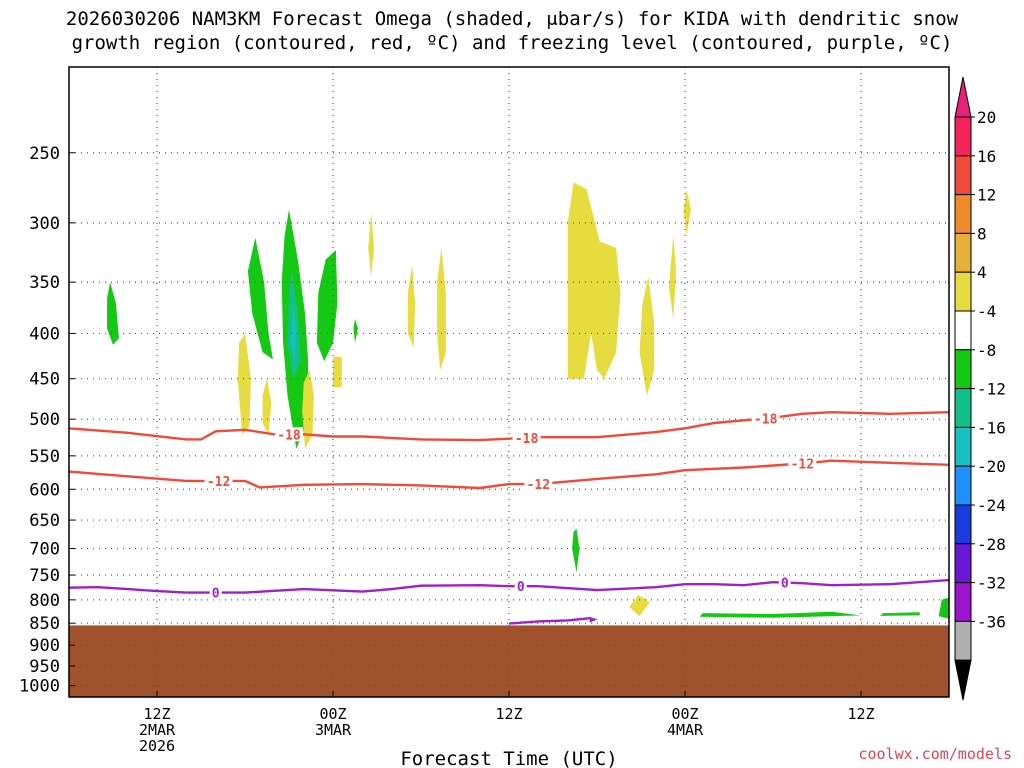  I want to click on y-tick-label: 750, so click(44, 576).